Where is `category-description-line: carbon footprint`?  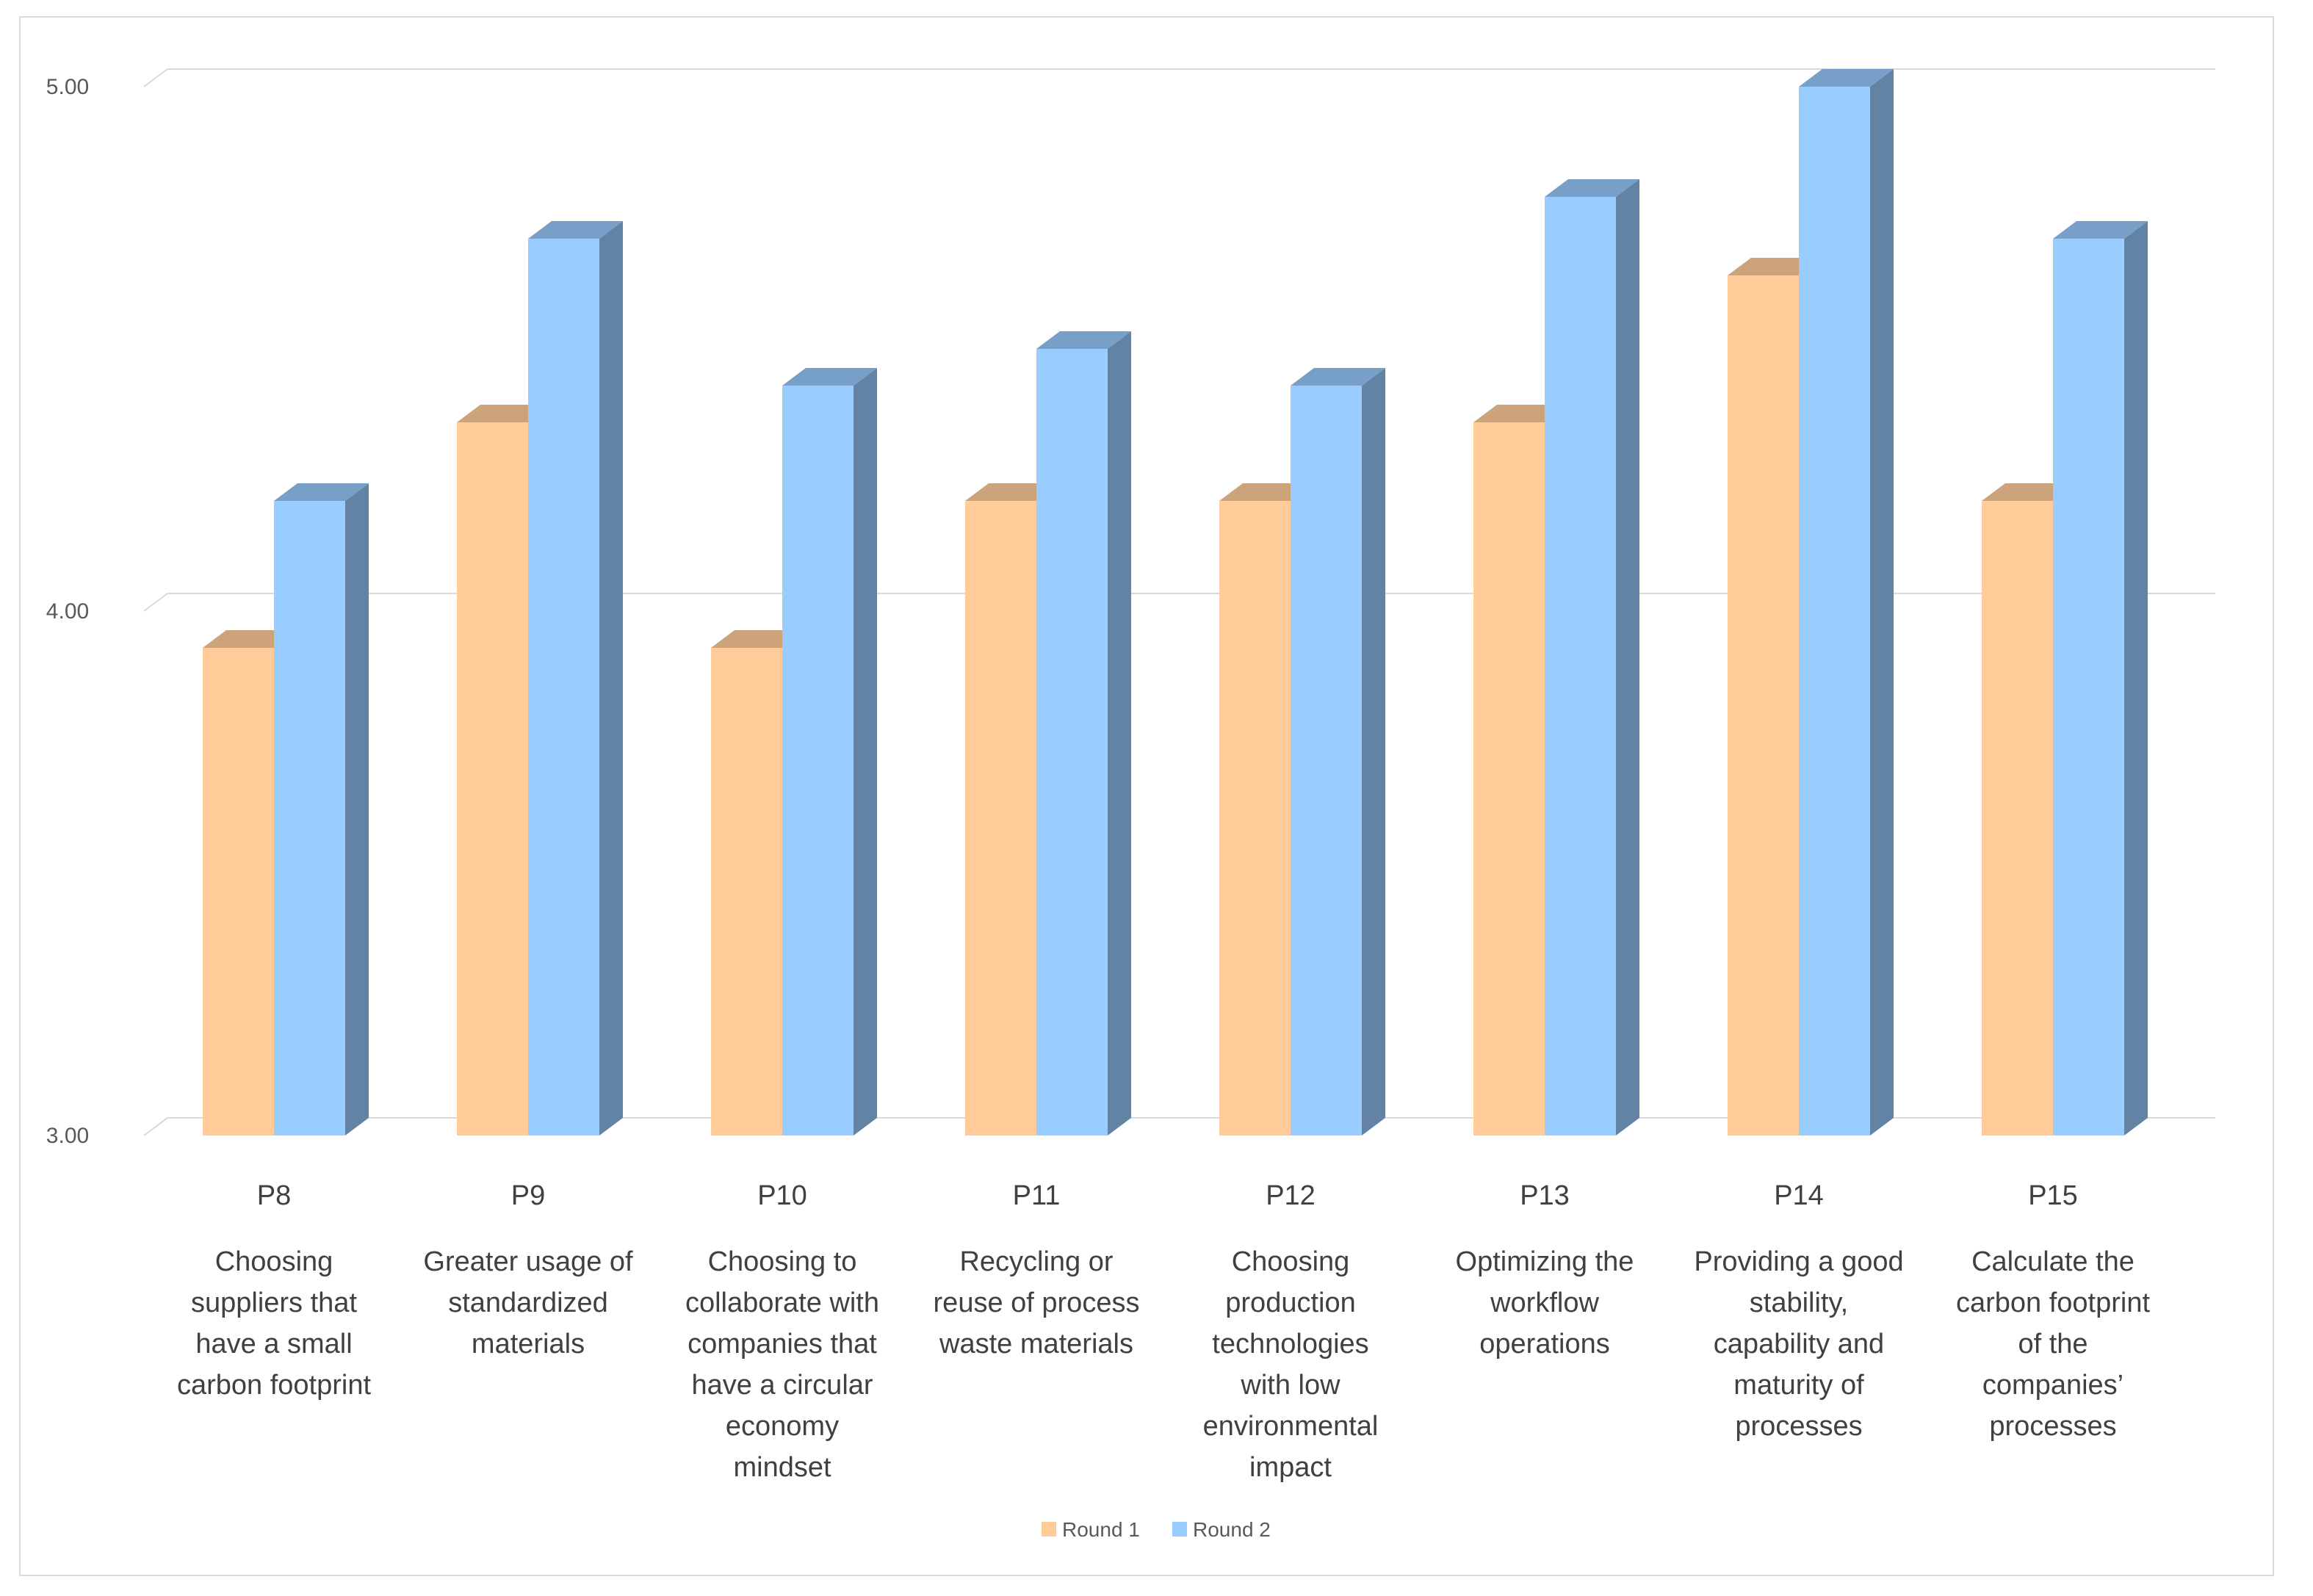
category-description-line: carbon footprint is located at coordinates (2053, 1303).